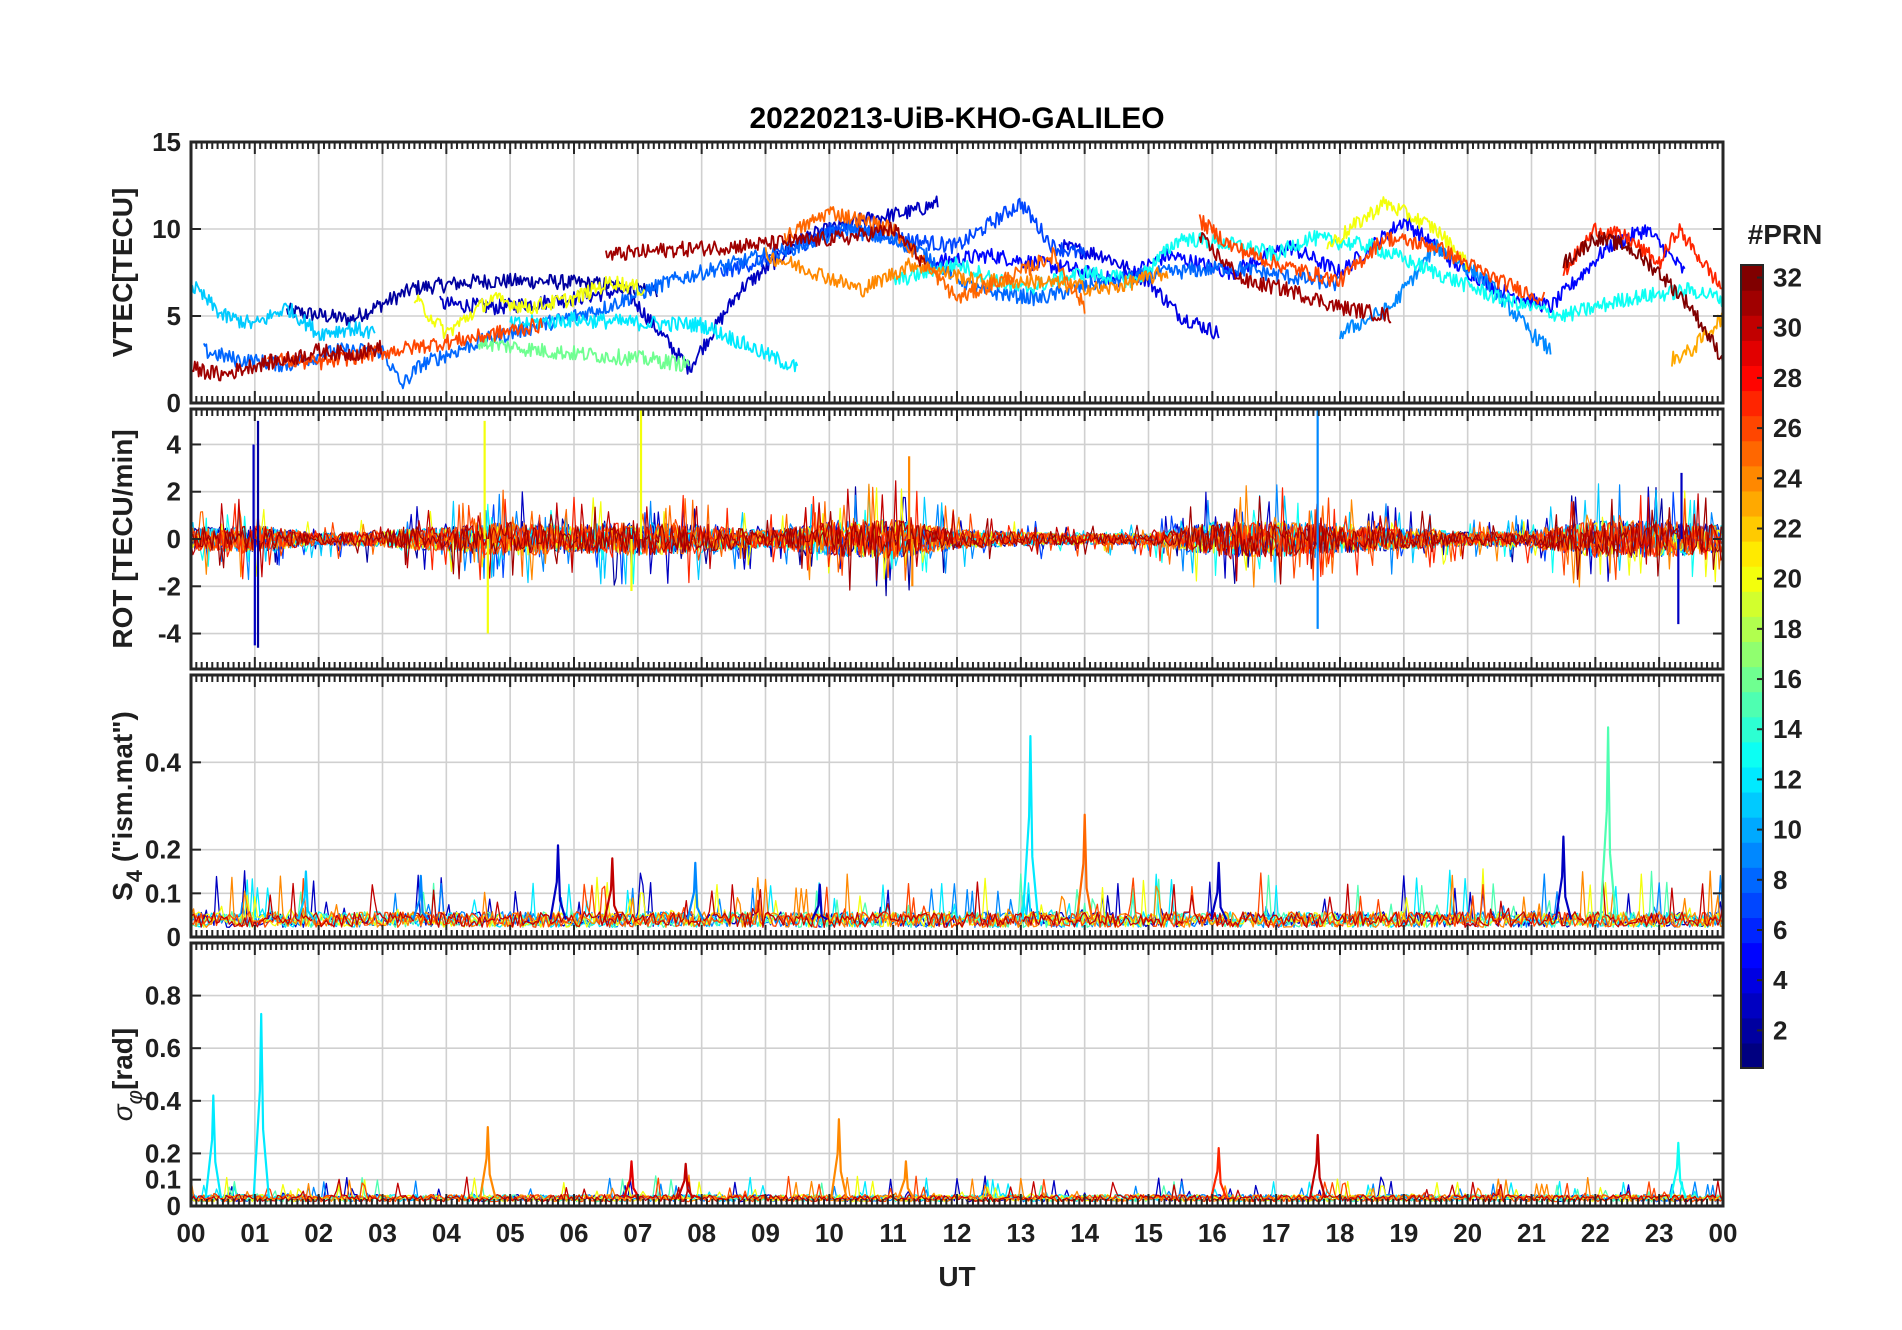 The image size is (1902, 1330). What do you see at coordinates (163, 762) in the screenshot?
I see `y-tick-label: 0.4` at bounding box center [163, 762].